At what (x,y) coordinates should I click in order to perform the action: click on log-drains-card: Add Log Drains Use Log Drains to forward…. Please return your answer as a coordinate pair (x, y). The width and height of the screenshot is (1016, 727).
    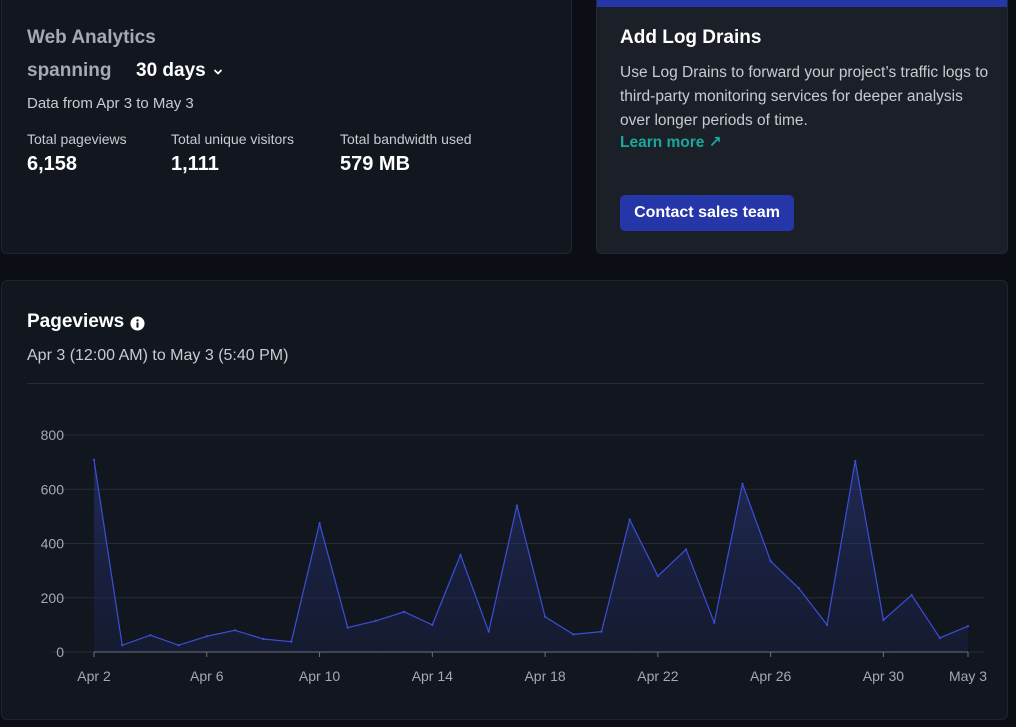
    Looking at the image, I should click on (802, 127).